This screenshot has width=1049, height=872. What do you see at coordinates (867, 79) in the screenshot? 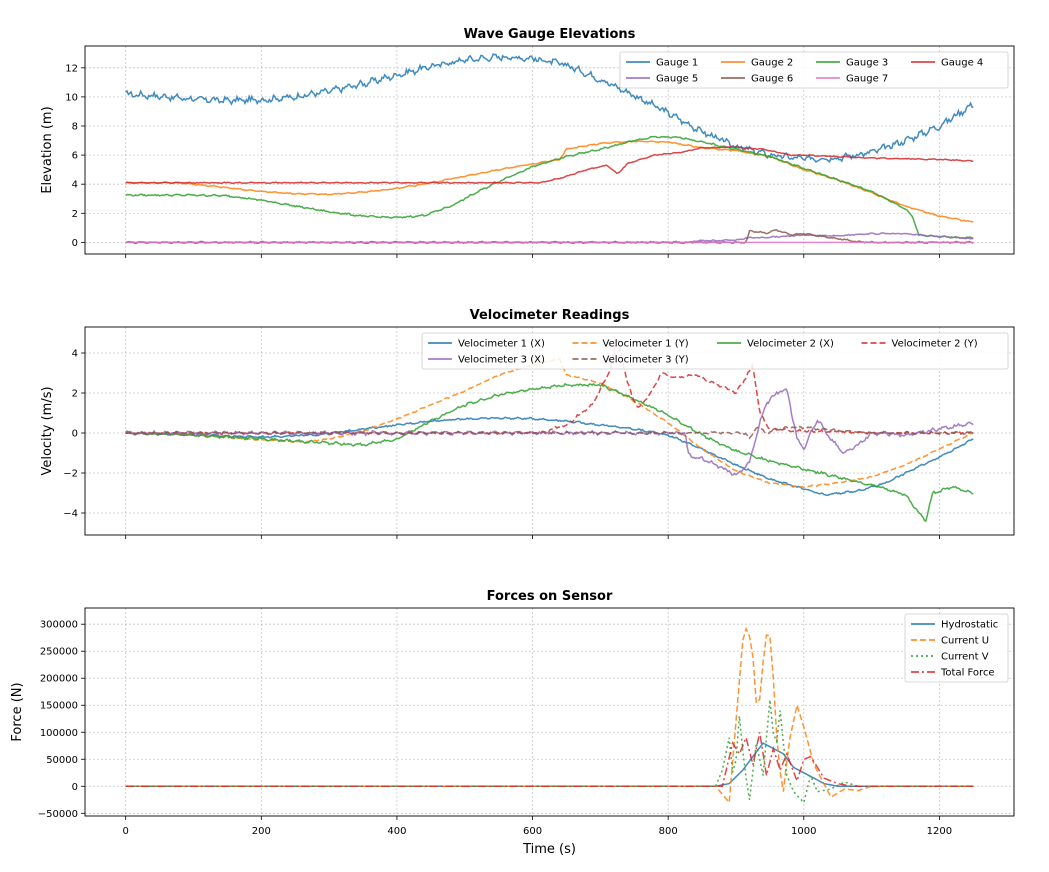
I see `legend-label: Gauge 7` at bounding box center [867, 79].